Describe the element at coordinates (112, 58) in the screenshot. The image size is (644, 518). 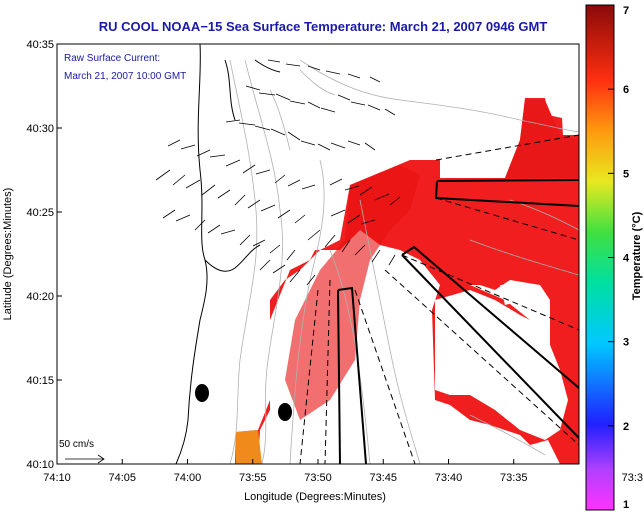
I see `annotation-line-1: Raw Surface Current:` at that location.